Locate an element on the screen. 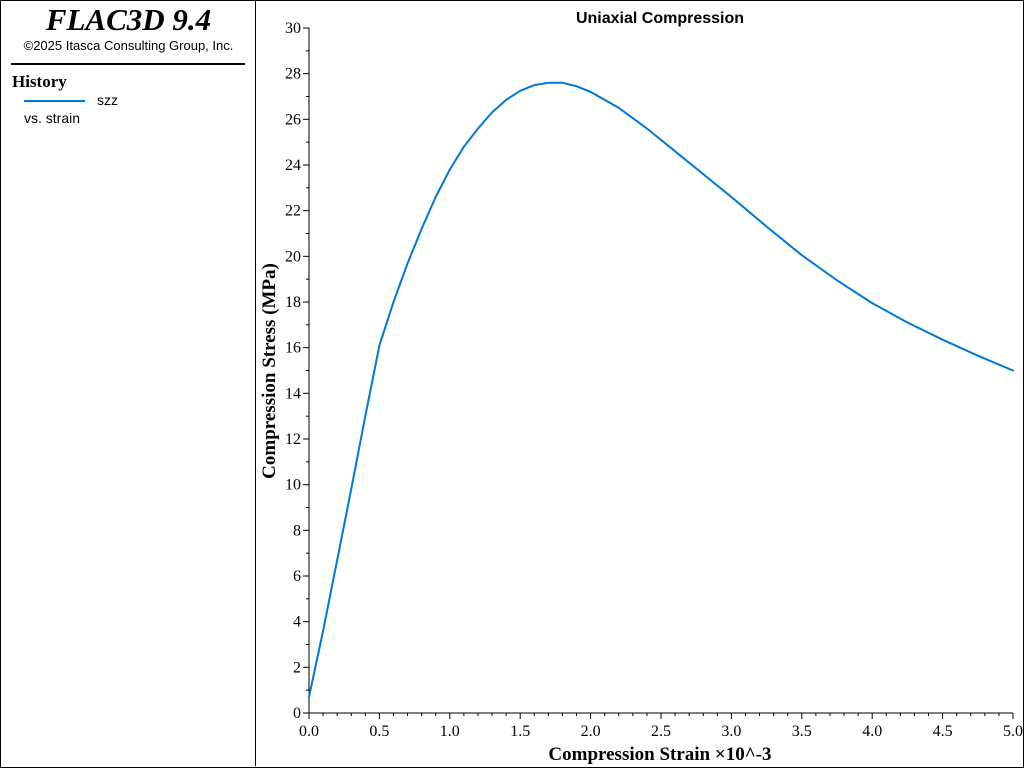 The image size is (1024, 768). app-title: FLAC3D 9.4 is located at coordinates (128, 19).